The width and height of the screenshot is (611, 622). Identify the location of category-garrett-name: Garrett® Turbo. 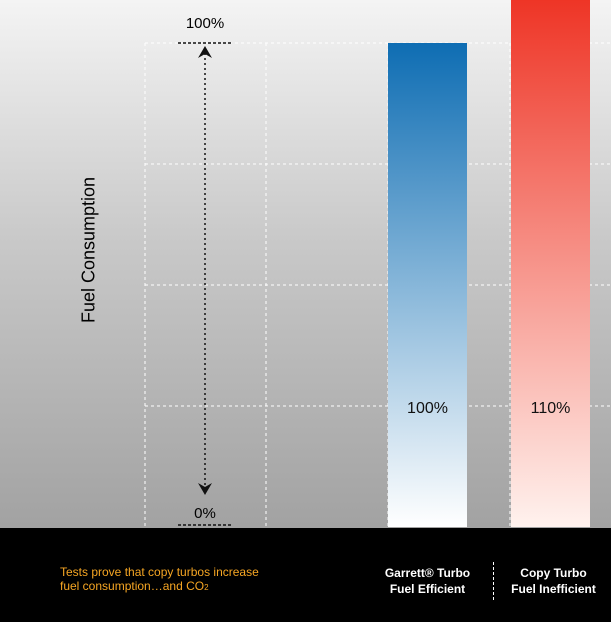
(427, 573).